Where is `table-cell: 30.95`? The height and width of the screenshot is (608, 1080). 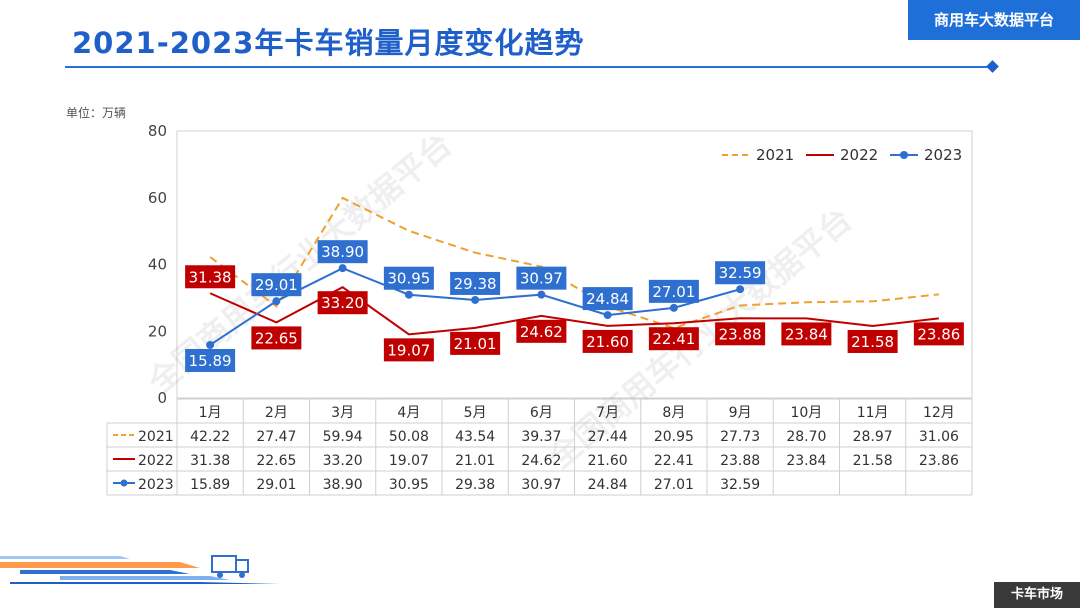 table-cell: 30.95 is located at coordinates (409, 485).